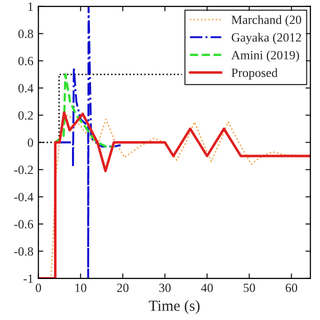 Image resolution: width=320 pixels, height=320 pixels. I want to click on legend-label: Amini (2019), so click(265, 56).